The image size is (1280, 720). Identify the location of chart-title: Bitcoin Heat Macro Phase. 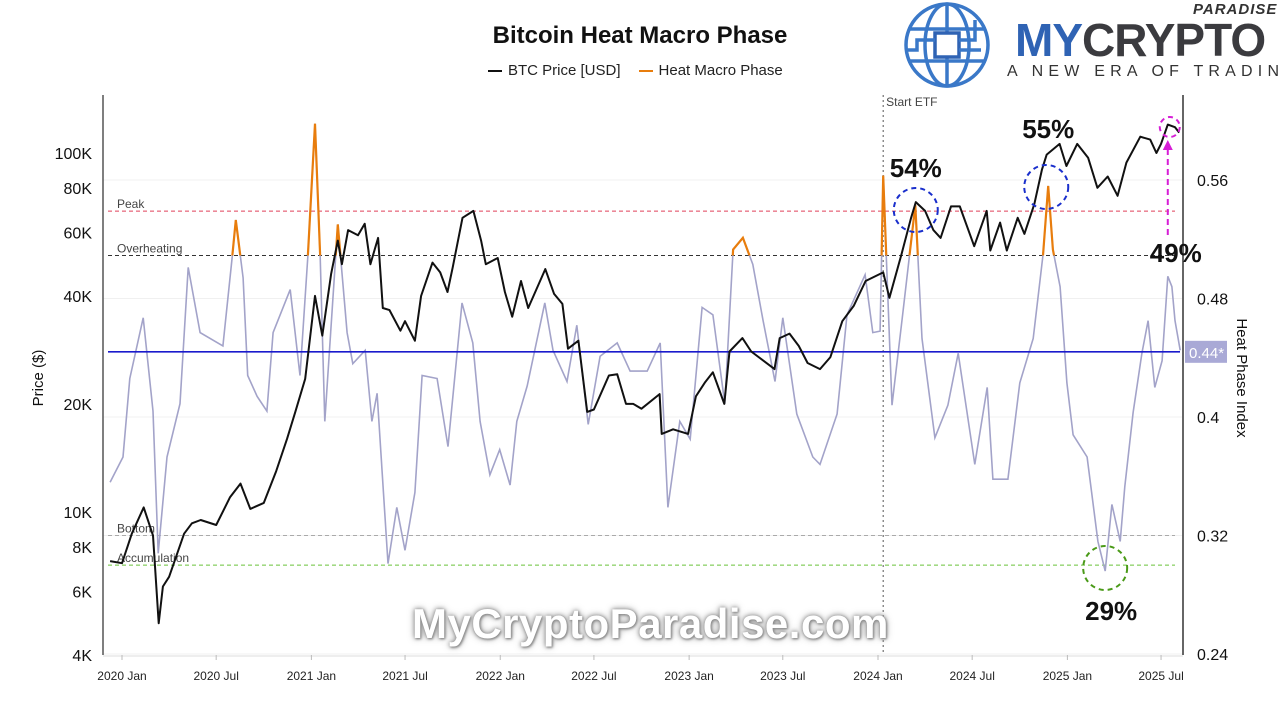
(640, 36).